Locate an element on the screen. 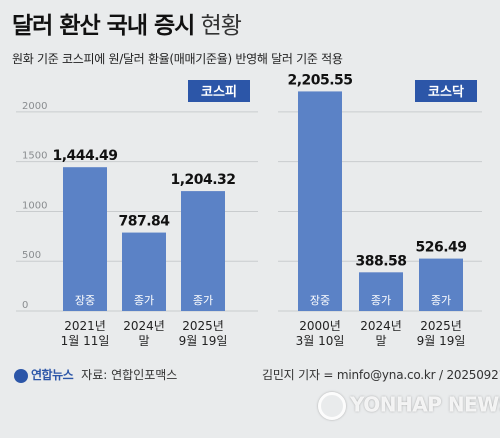 This screenshot has height=438, width=500. chart-title: 달러 환산 국내 증시 현황 is located at coordinates (127, 23).